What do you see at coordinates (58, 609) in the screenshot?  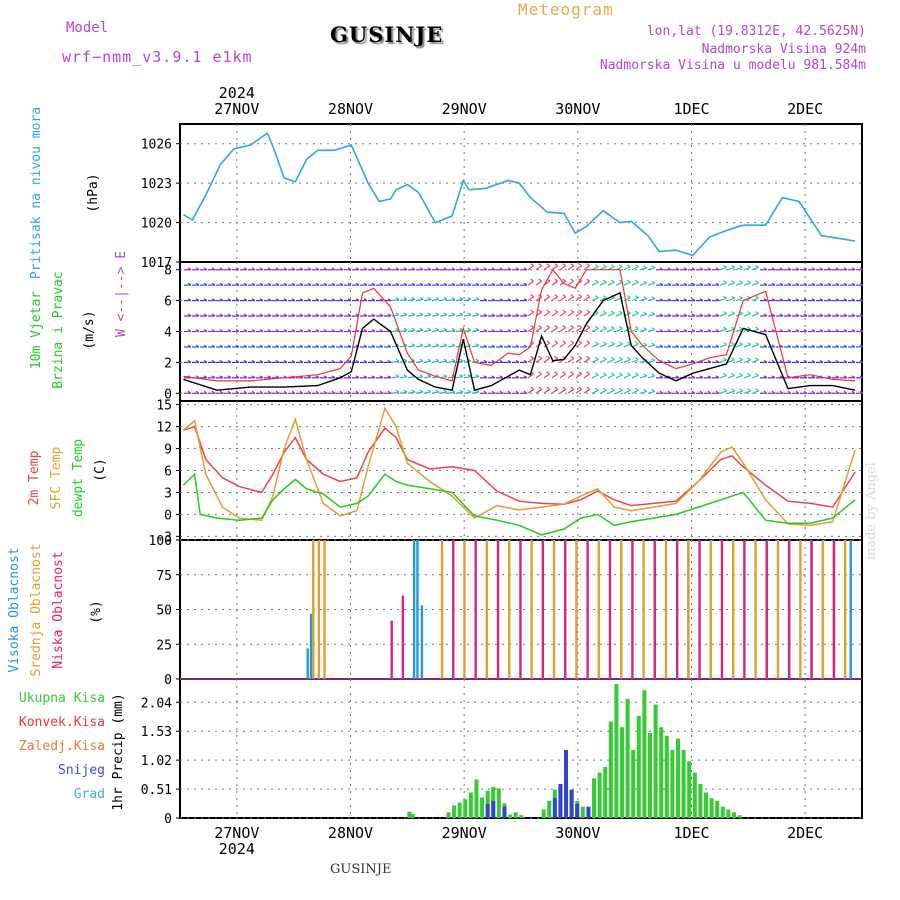 I see `cloud-low-label: Niska Oblacnost` at bounding box center [58, 609].